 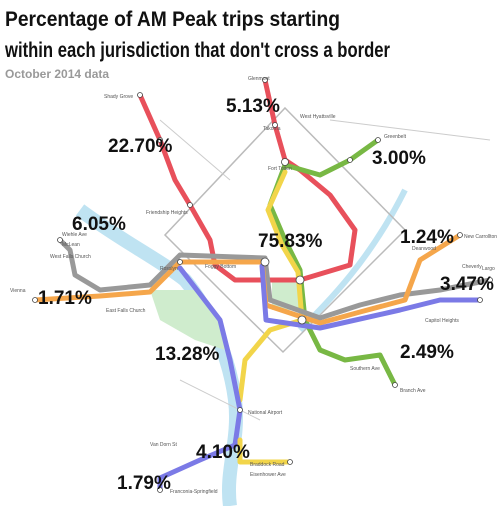 I want to click on percentage-label: 2.49%, so click(x=427, y=352).